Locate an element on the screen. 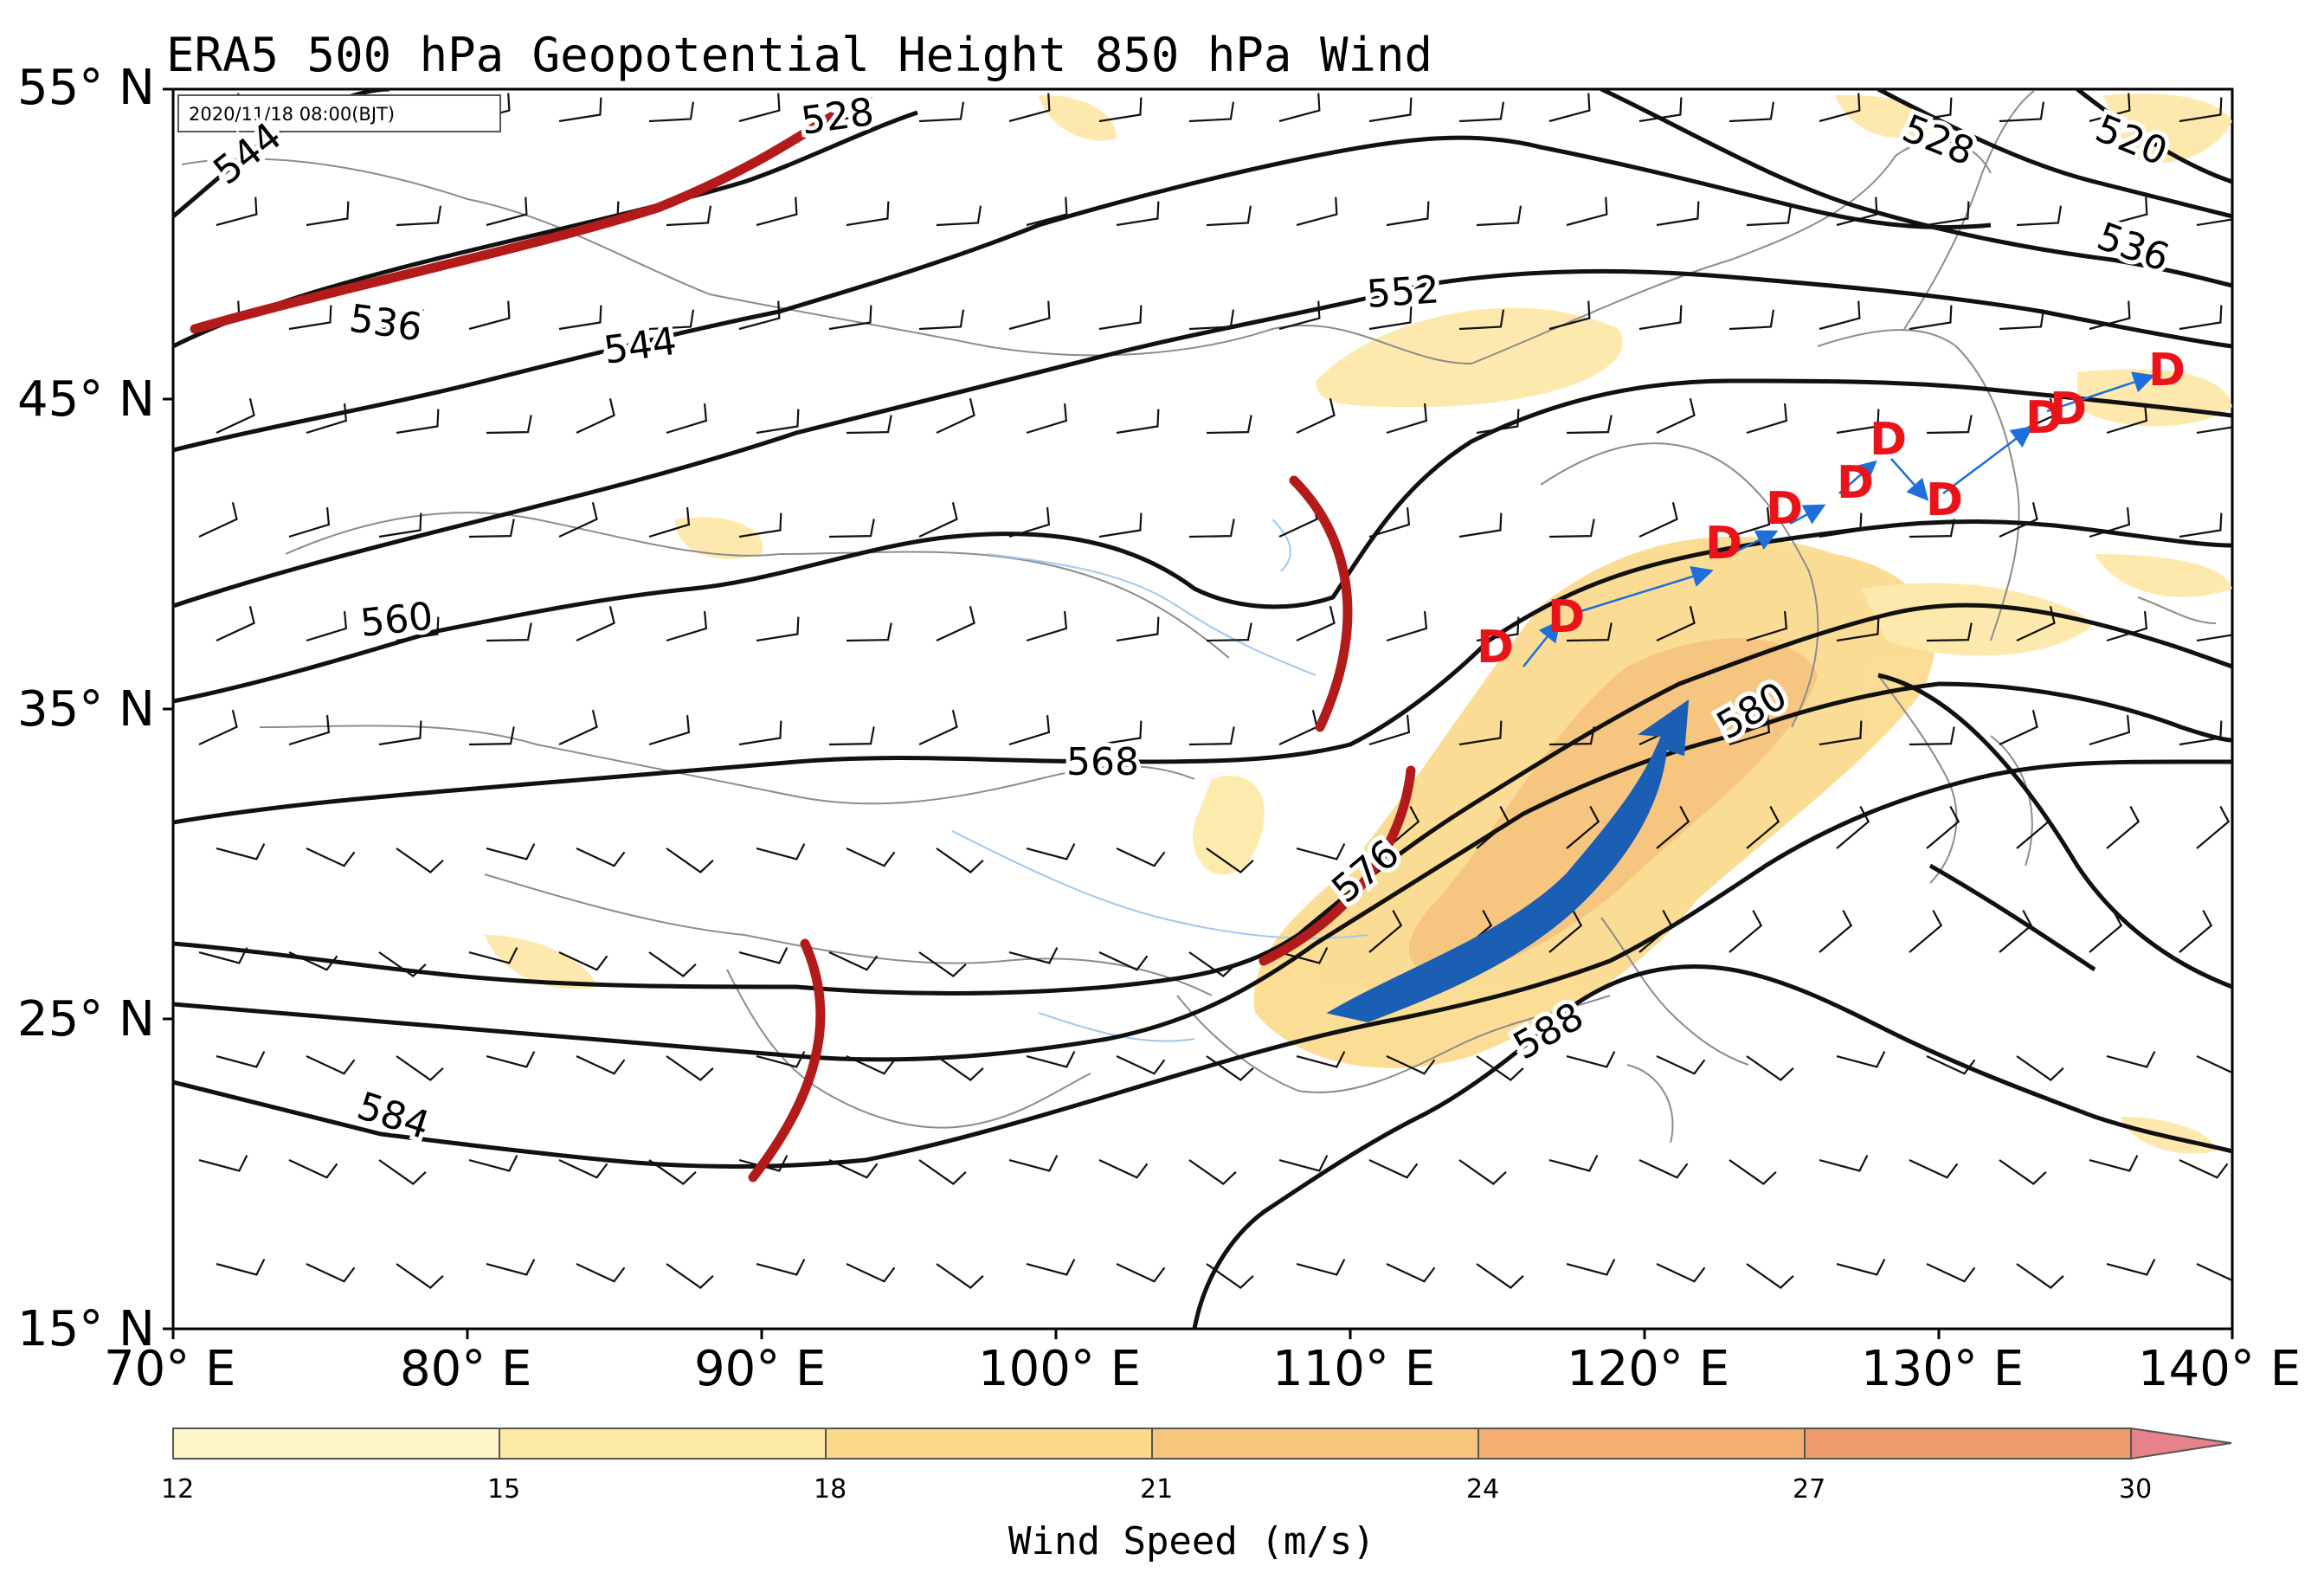 Image resolution: width=2324 pixels, height=1579 pixels. lon-label: 140° E is located at coordinates (2219, 1369).